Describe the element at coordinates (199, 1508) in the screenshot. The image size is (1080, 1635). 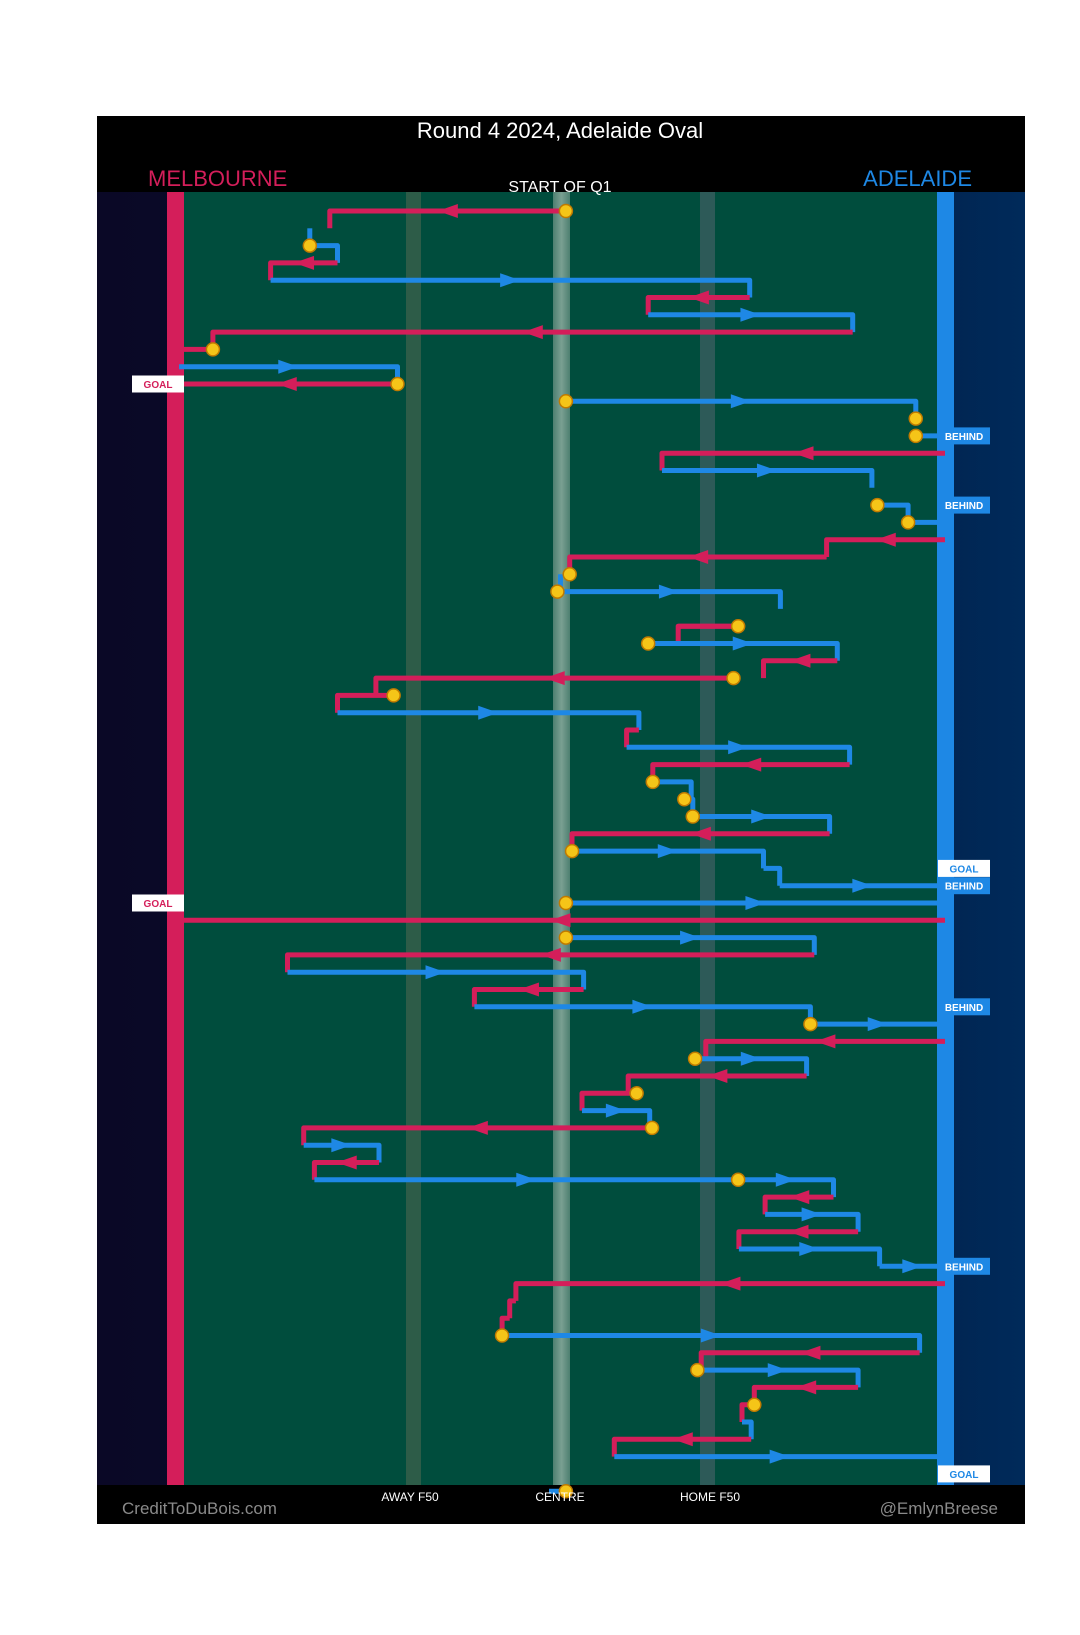
I see `credit-left: CreditToDuBois.com` at that location.